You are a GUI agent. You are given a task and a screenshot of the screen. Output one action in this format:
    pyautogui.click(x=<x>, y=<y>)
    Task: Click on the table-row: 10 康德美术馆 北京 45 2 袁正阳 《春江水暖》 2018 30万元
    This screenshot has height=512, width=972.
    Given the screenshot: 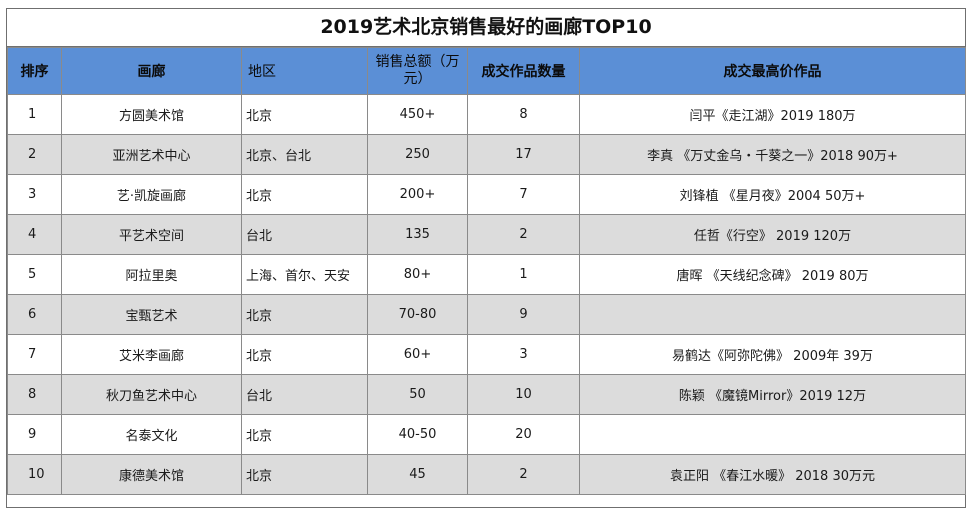 What is the action you would take?
    pyautogui.click(x=486, y=474)
    